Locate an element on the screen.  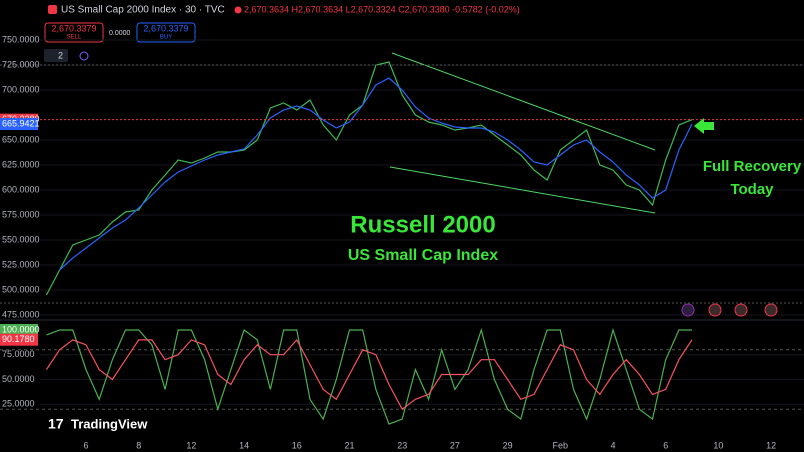
y-tick-label: 575.0000 is located at coordinates (21, 214).